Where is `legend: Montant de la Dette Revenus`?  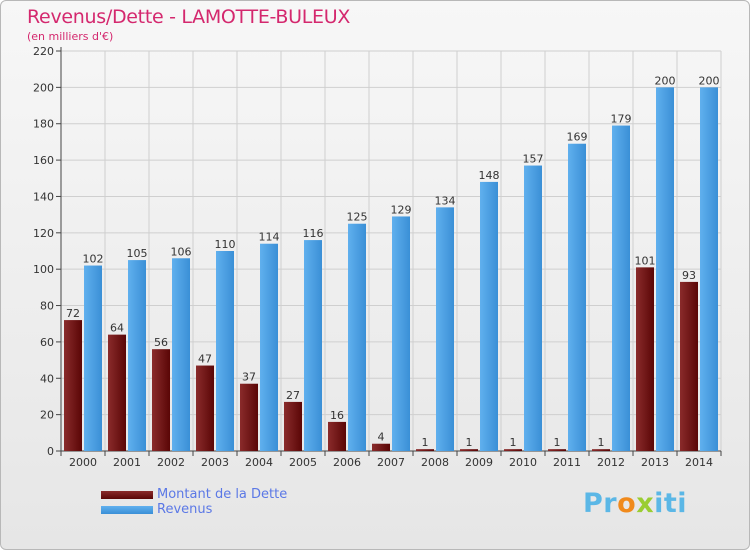 legend: Montant de la Dette Revenus is located at coordinates (194, 502).